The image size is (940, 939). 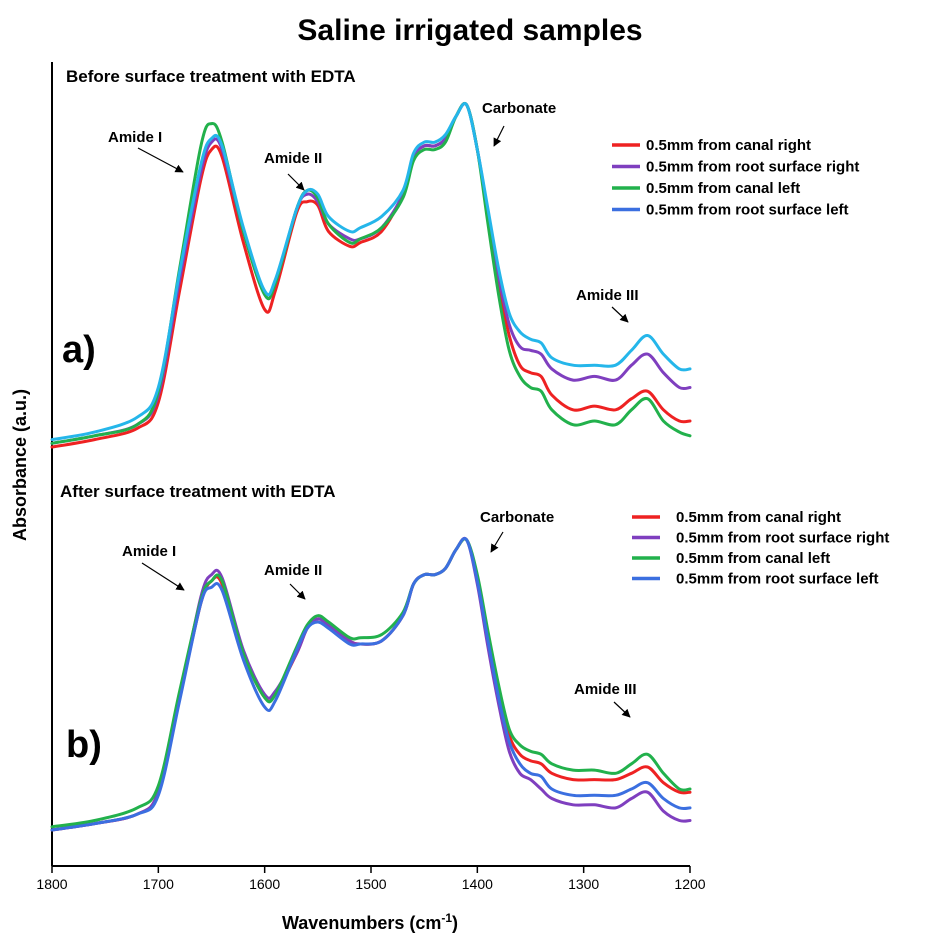 I want to click on y-axis-title: Absorbance (a.u.), so click(x=20, y=465).